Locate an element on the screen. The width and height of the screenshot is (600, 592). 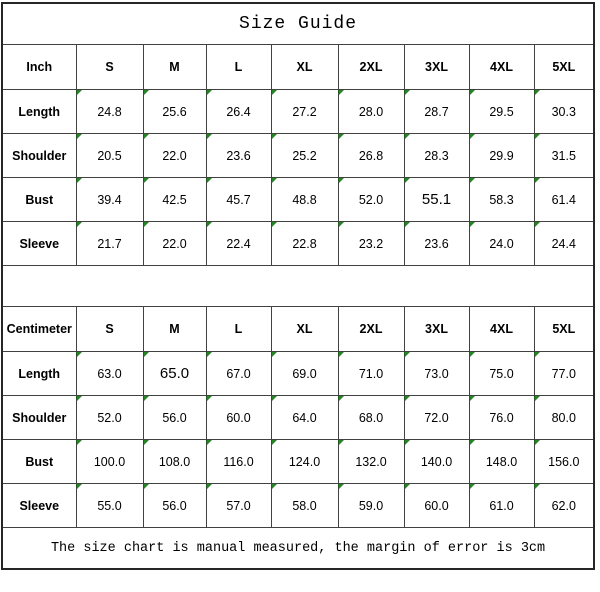
cell-value: 60.0 is located at coordinates (436, 505).